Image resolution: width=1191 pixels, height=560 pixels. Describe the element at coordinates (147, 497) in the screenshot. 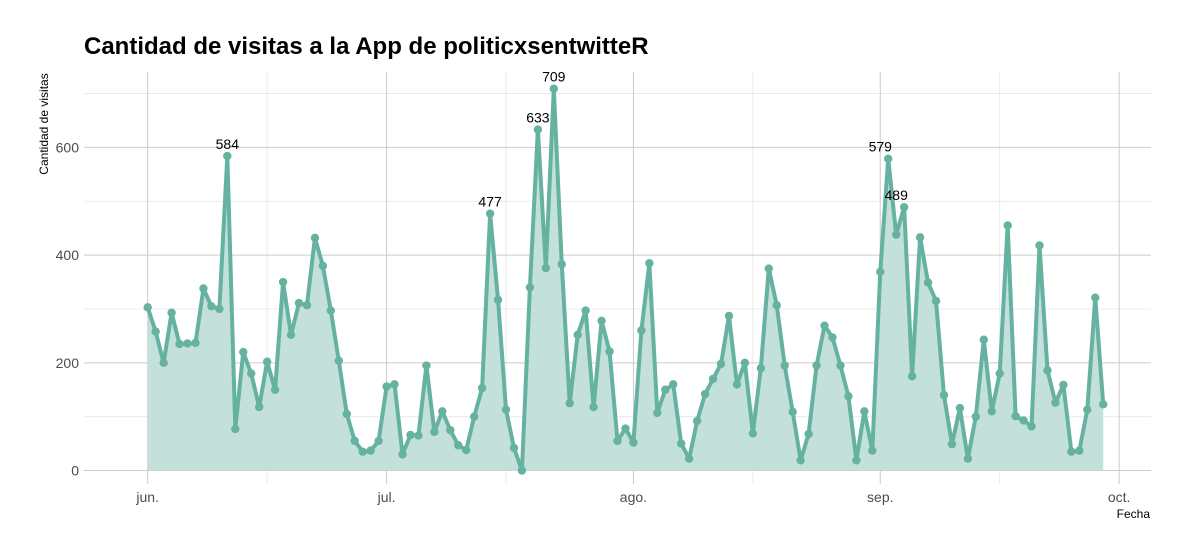

I see `x-tick-label: jun.` at that location.